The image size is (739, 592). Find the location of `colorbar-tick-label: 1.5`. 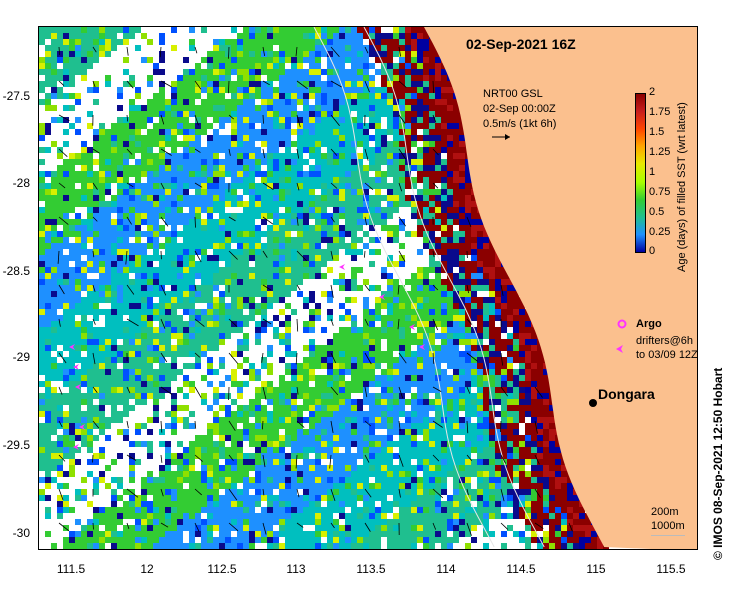

colorbar-tick-label: 1.5 is located at coordinates (657, 132).